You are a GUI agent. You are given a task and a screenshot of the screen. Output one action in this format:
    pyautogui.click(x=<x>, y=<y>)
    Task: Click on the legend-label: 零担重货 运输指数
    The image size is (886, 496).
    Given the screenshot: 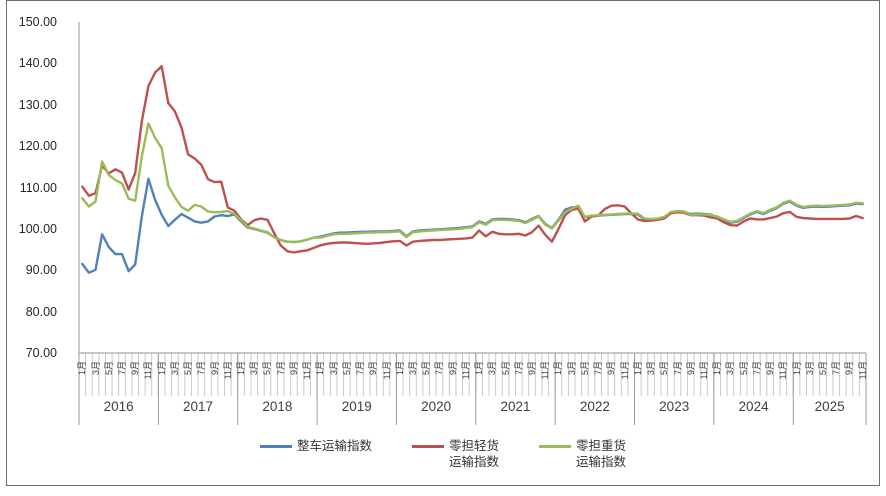 What is the action you would take?
    pyautogui.click(x=601, y=454)
    